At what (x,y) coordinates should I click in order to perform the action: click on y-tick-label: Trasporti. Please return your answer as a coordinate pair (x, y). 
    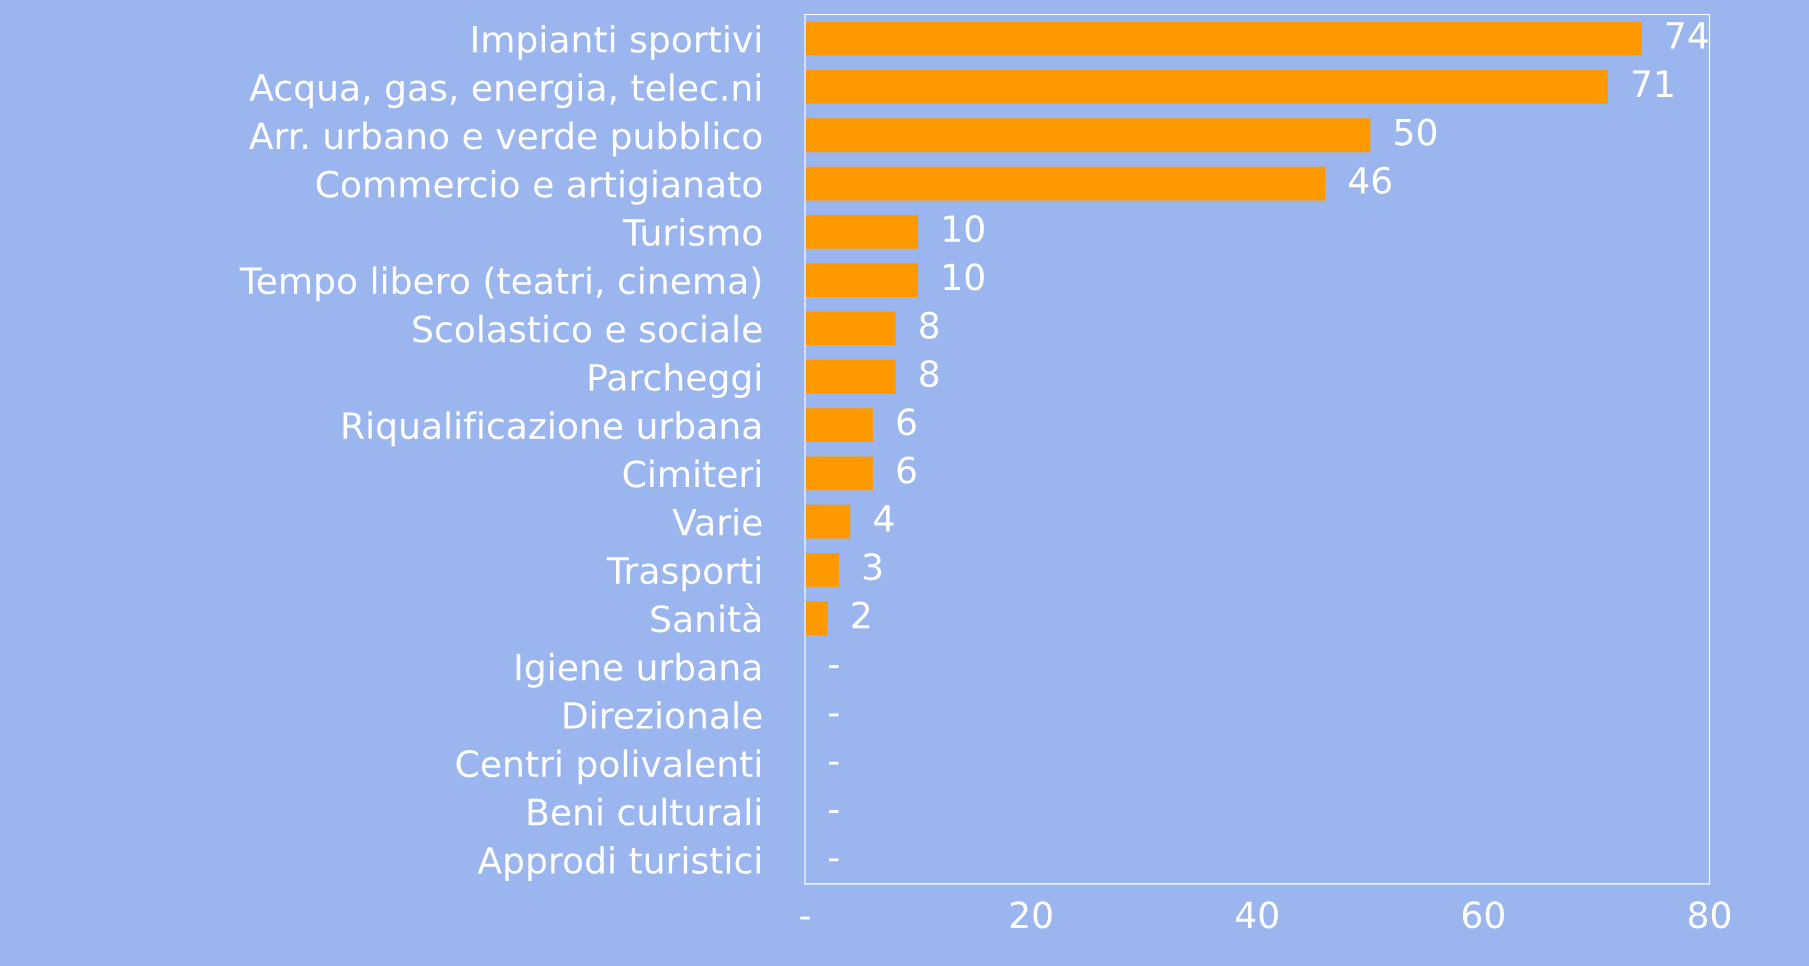
    Looking at the image, I should click on (683, 574).